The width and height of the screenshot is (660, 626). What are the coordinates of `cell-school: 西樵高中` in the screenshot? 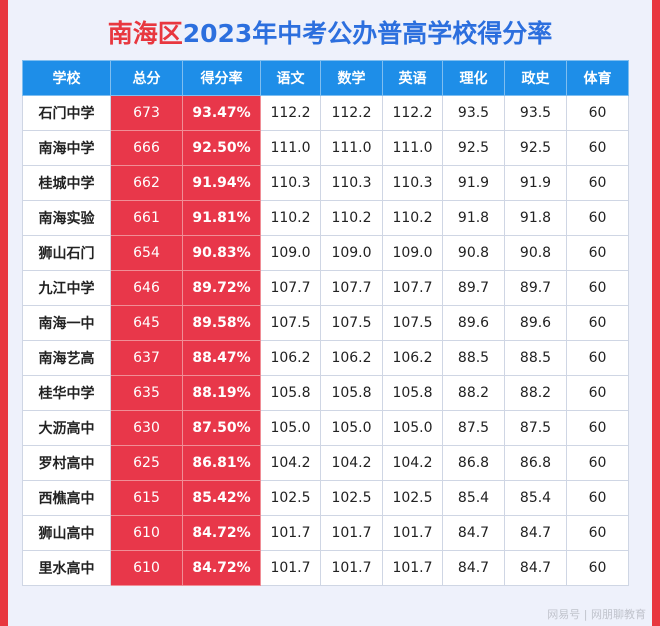 It's located at (66, 498).